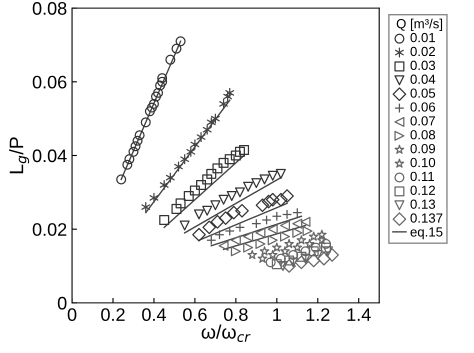 The image size is (474, 353). I want to click on y-tick-label: 0.06, so click(49, 82).